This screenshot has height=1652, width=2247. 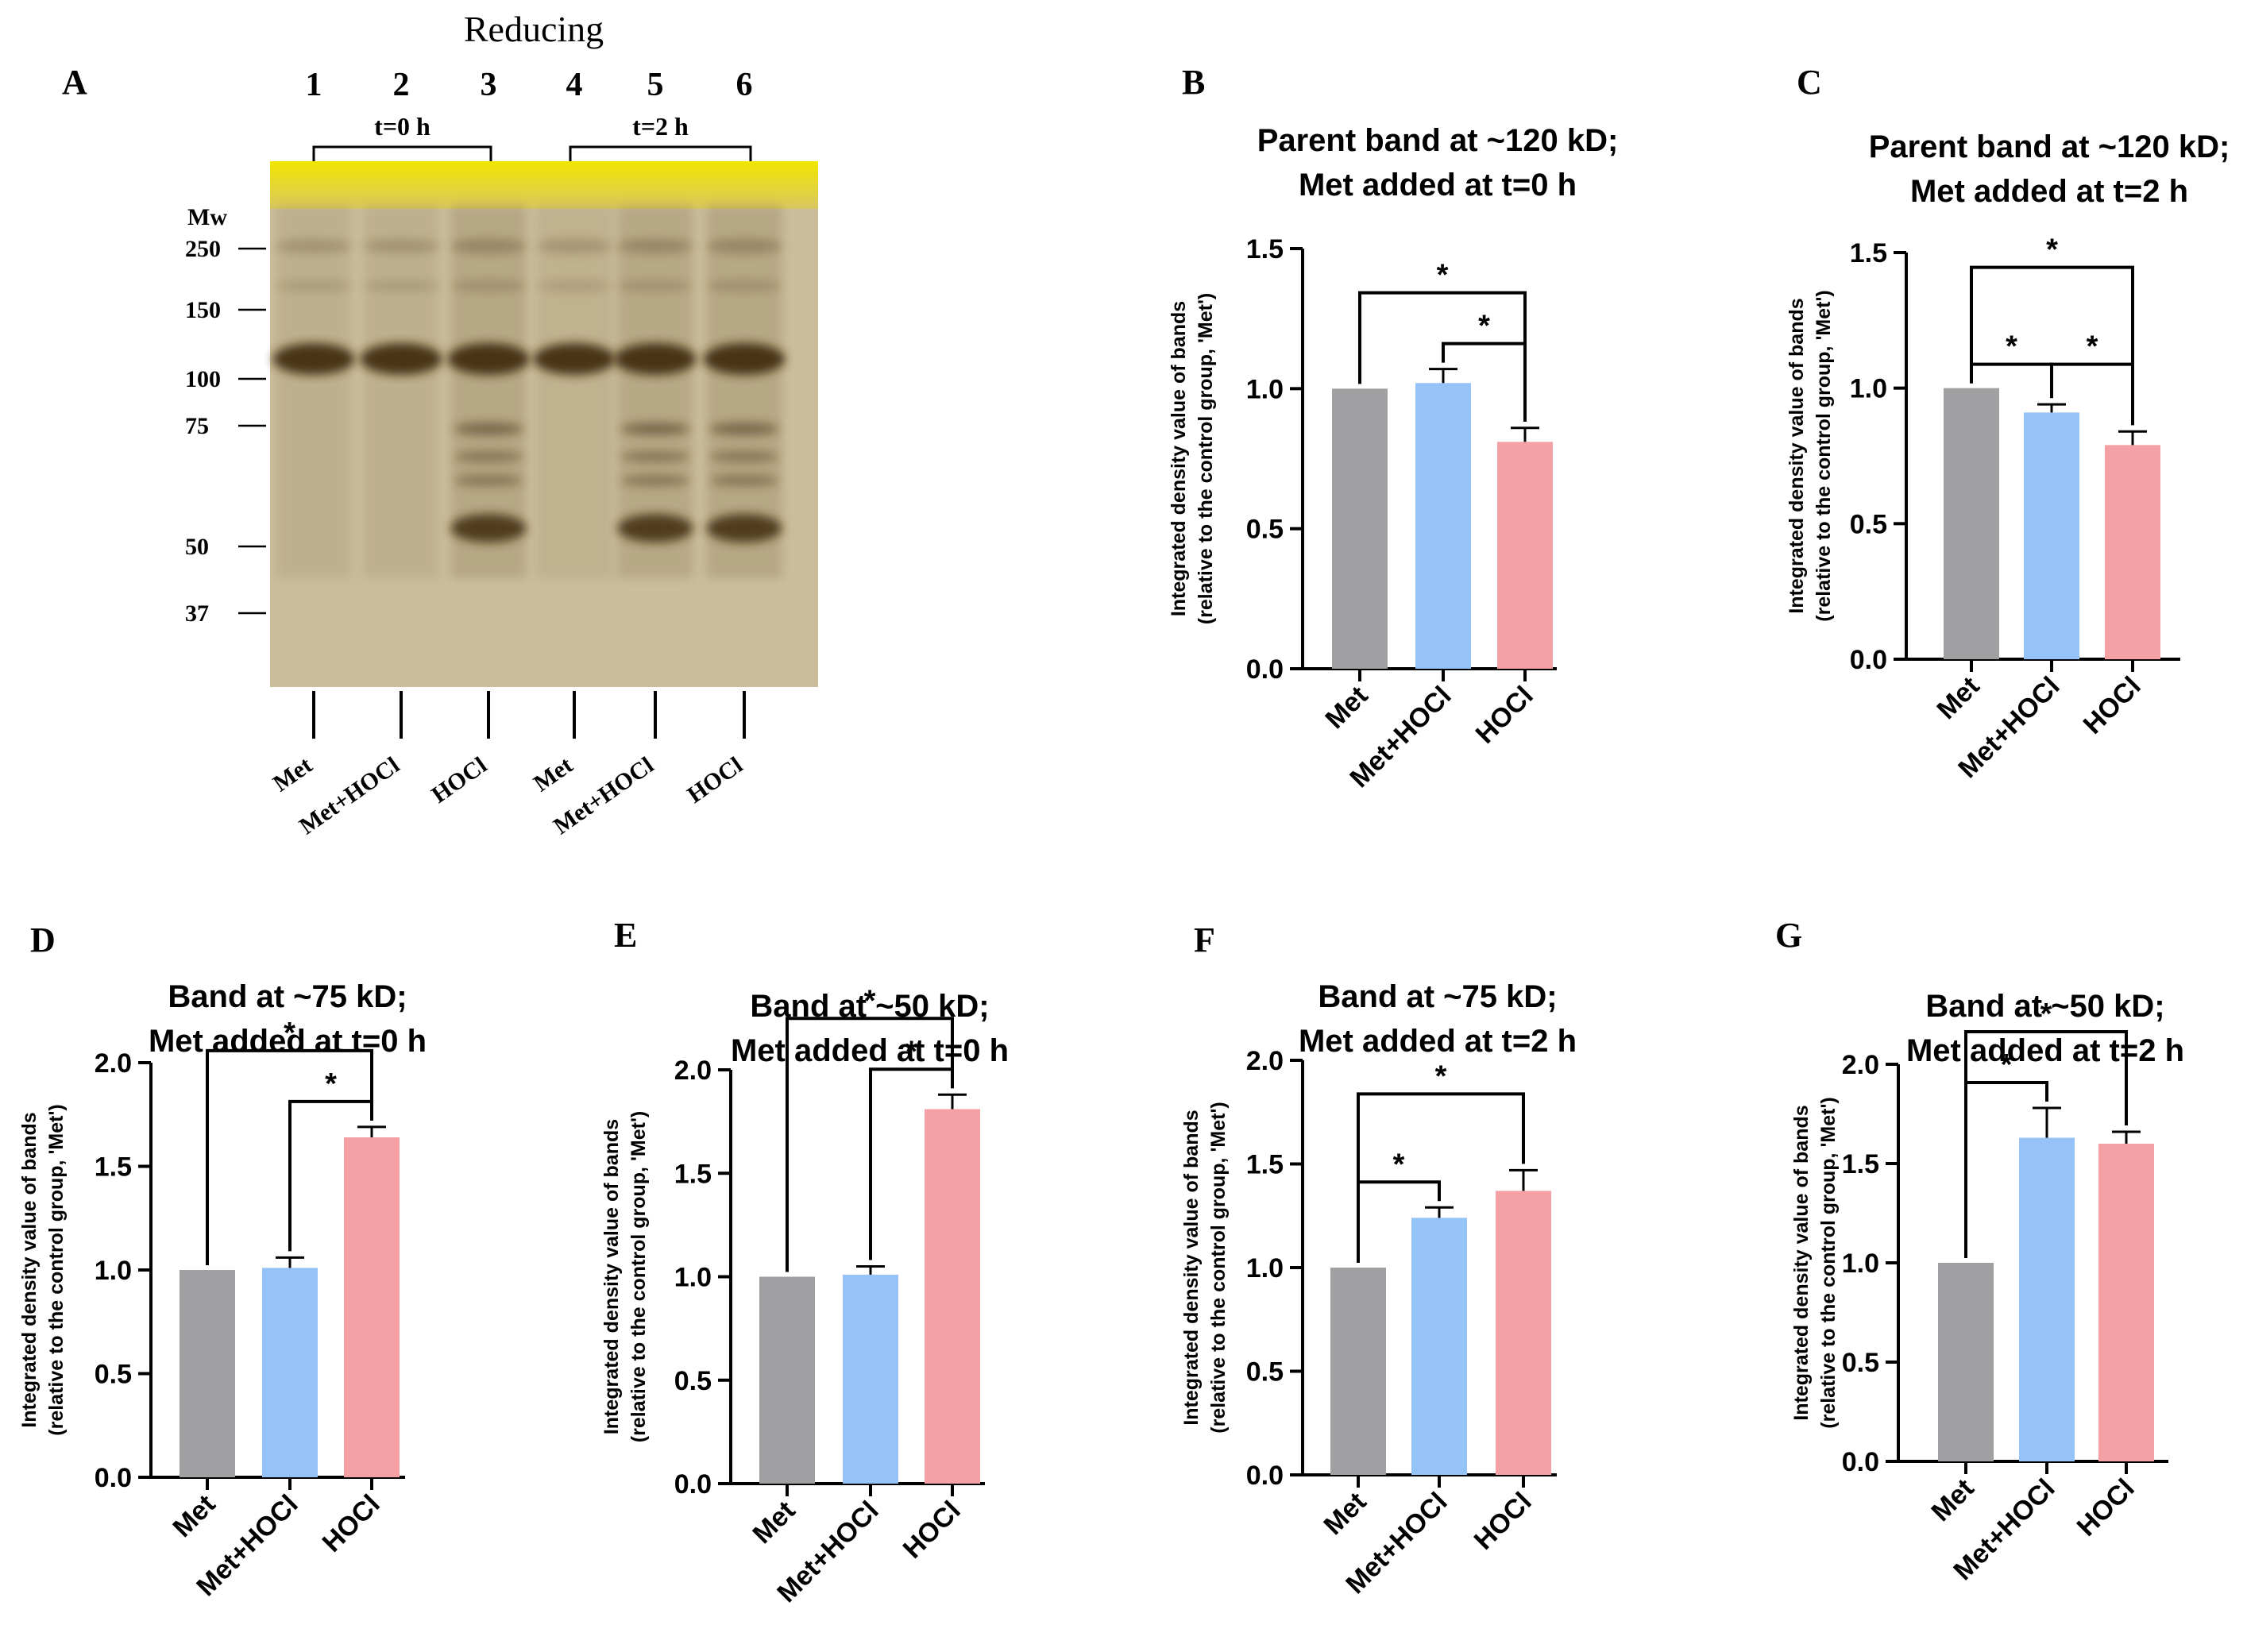 What do you see at coordinates (74, 82) in the screenshot?
I see `panel-letter: A` at bounding box center [74, 82].